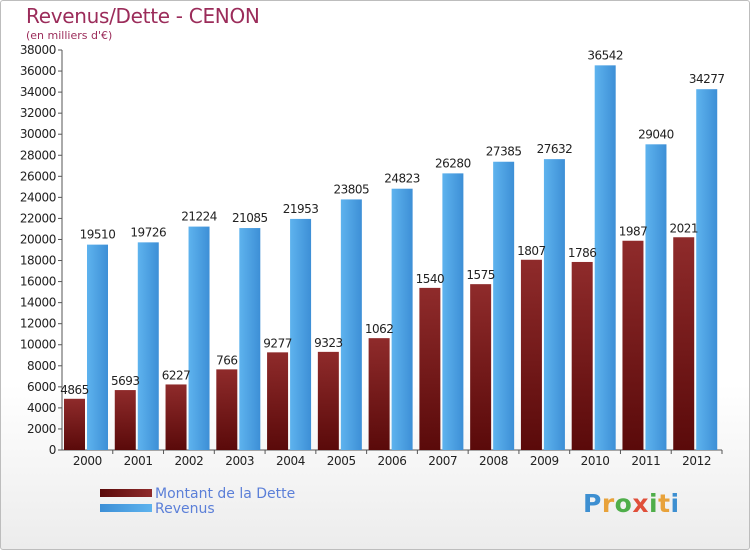  What do you see at coordinates (392, 461) in the screenshot?
I see `x-tick-label: 2006` at bounding box center [392, 461].